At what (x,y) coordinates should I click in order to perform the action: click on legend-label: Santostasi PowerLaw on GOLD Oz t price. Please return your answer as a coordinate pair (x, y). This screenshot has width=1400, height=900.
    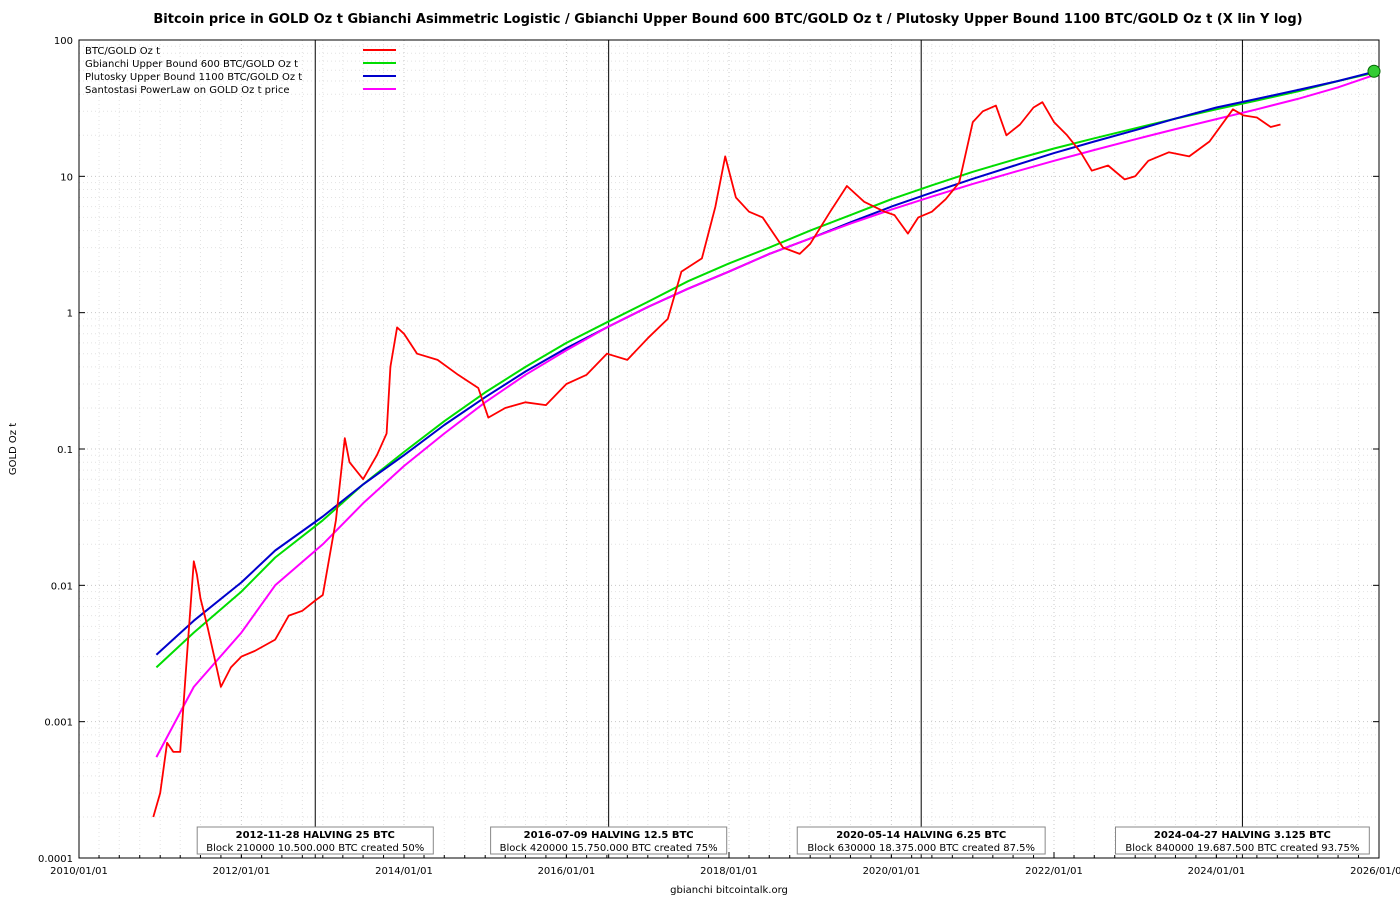
    Looking at the image, I should click on (187, 90).